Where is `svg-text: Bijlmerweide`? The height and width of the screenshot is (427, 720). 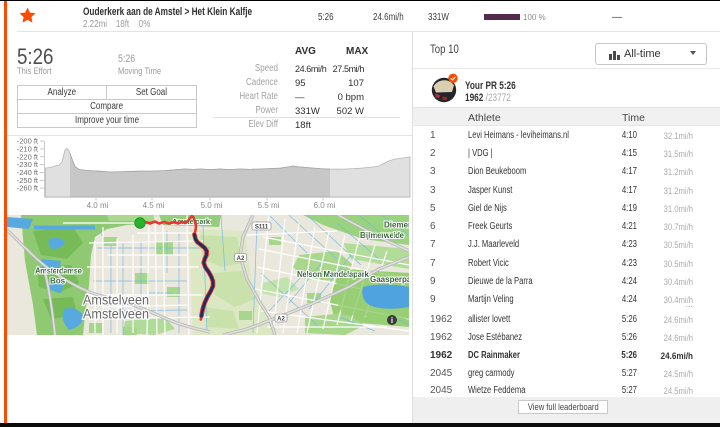 svg-text: Bijlmerweide is located at coordinates (382, 235).